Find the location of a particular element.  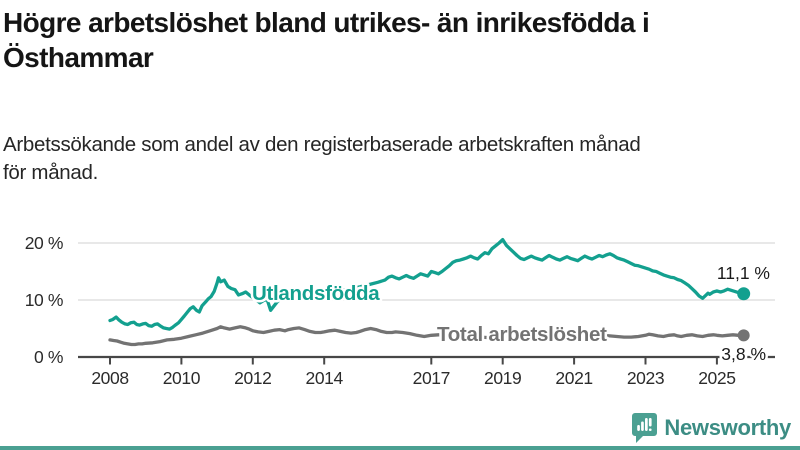

x-axis-label-2021: 2021 is located at coordinates (573, 378).